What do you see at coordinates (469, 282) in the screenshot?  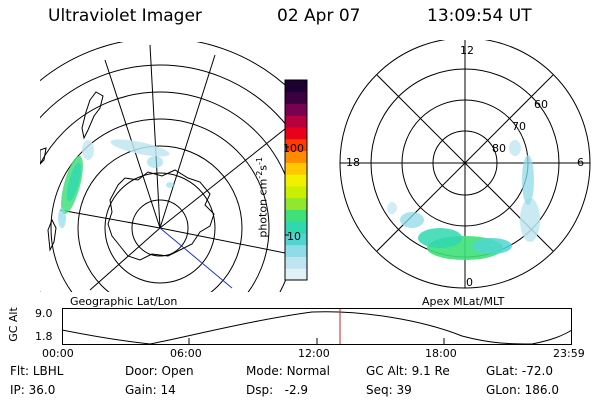 I see `mlt-label-bottom: 0` at bounding box center [469, 282].